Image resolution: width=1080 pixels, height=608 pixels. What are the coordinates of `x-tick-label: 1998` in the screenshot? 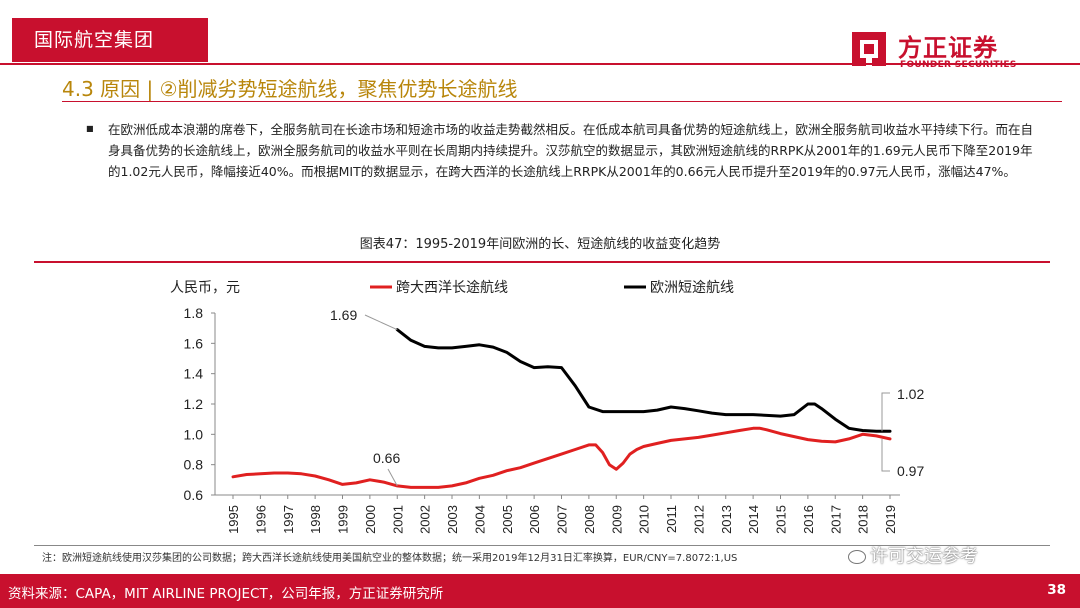 It's located at (315, 519).